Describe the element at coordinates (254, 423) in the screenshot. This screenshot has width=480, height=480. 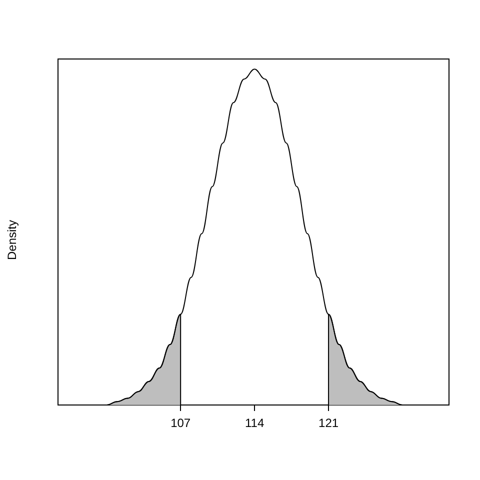
I see `x-tick-label: 114` at that location.